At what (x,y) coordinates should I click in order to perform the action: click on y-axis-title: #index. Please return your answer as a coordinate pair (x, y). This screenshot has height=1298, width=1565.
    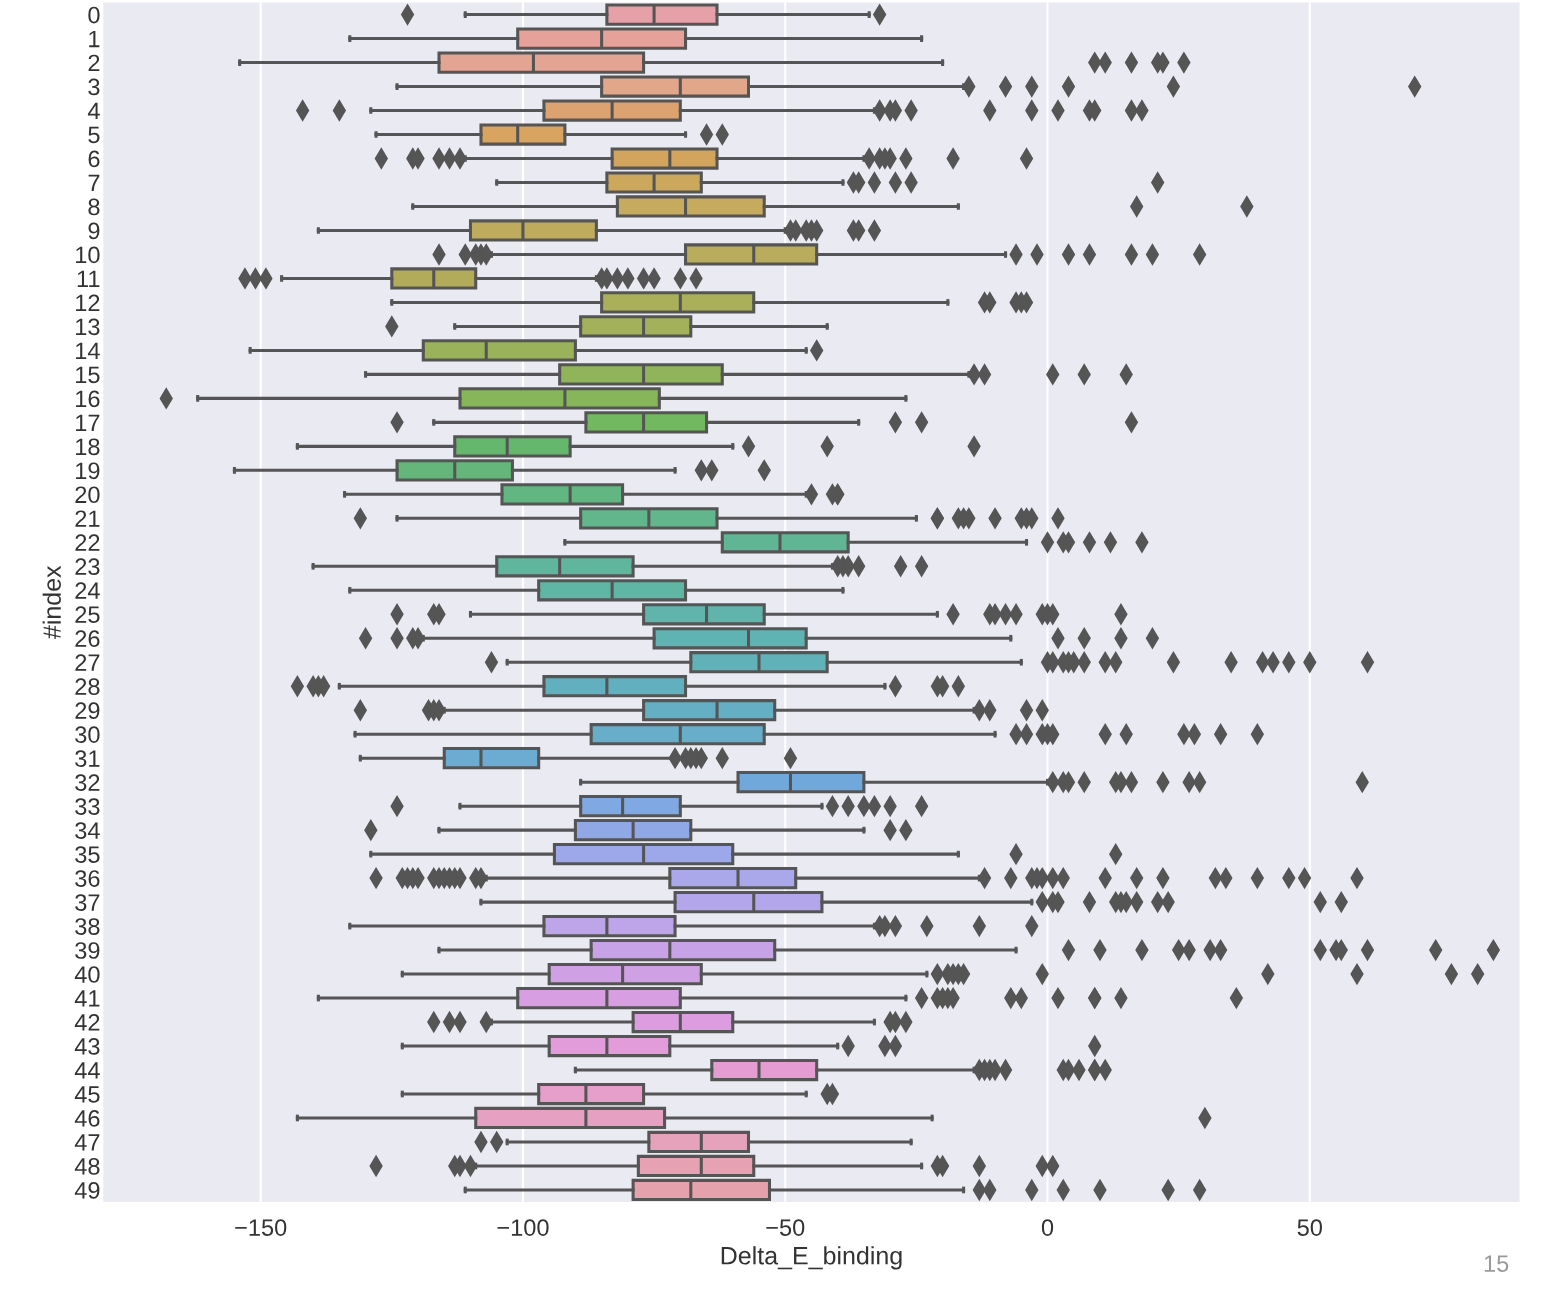
    Looking at the image, I should click on (51, 602).